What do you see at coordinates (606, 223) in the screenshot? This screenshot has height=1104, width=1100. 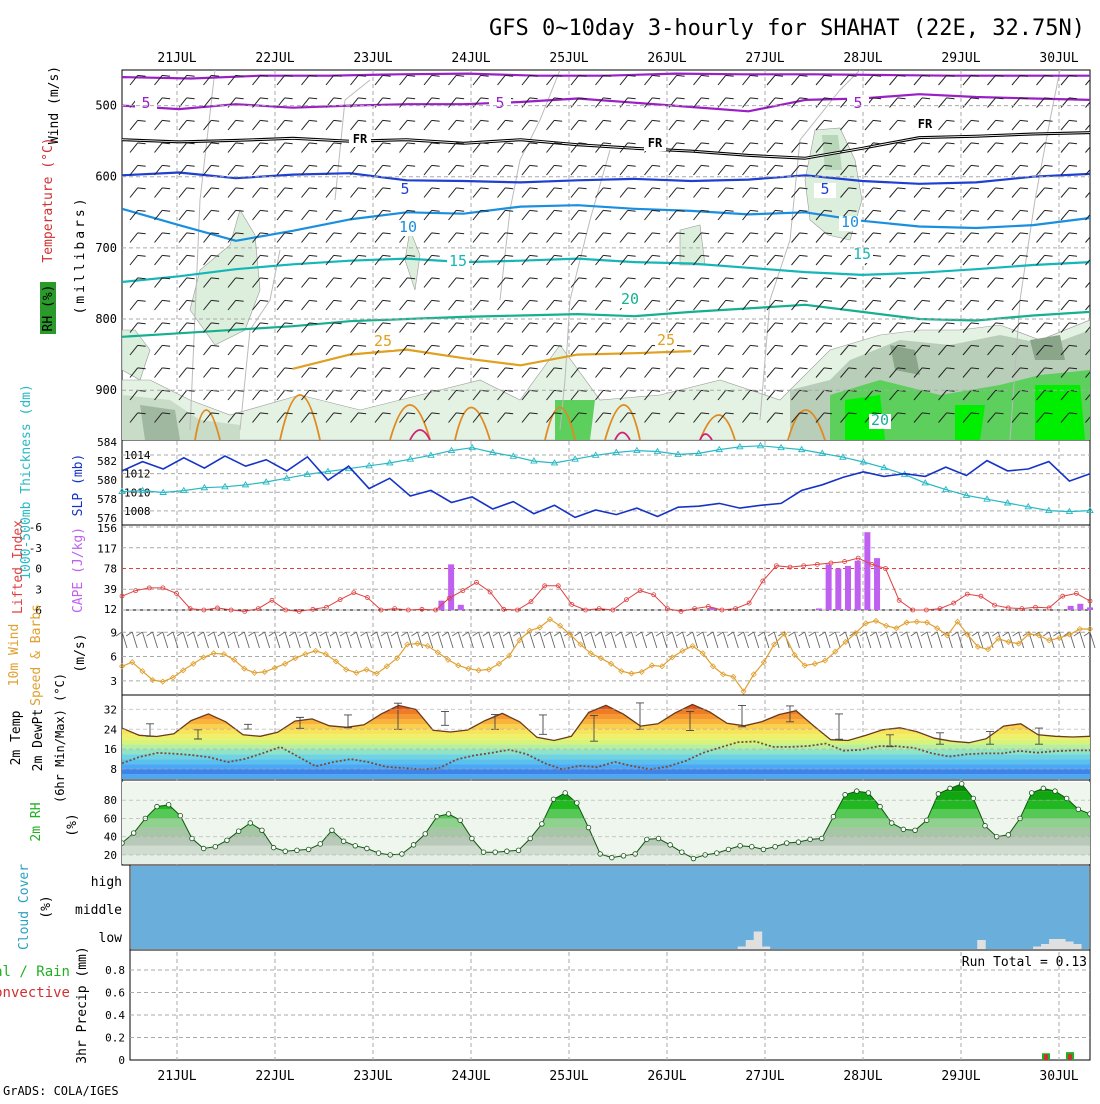 I see `isotherm-plus10` at bounding box center [606, 223].